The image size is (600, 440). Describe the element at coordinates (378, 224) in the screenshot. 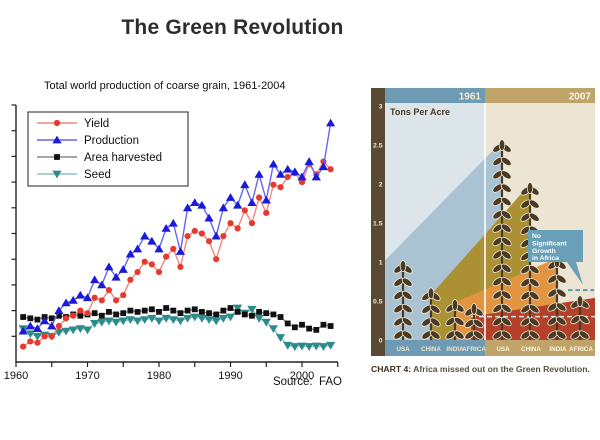

I see `svg-text: 1.5` at that location.